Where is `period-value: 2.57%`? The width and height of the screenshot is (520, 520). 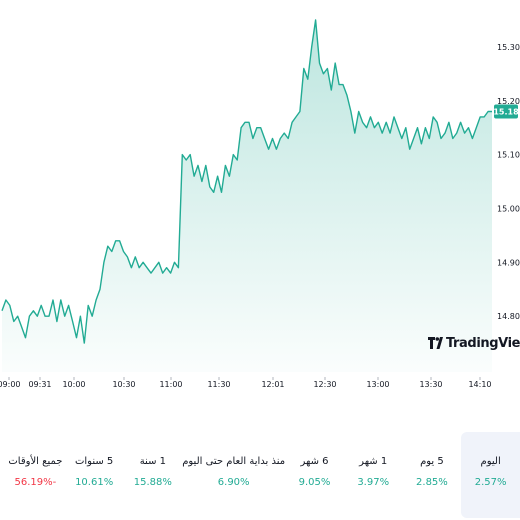 period-value: 2.57% is located at coordinates (490, 482).